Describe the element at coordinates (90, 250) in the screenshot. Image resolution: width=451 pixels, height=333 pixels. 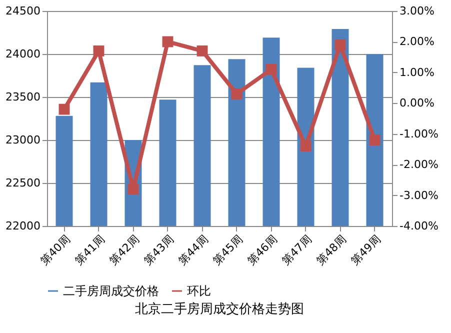
I see `x-tick-label: 第41周` at that location.